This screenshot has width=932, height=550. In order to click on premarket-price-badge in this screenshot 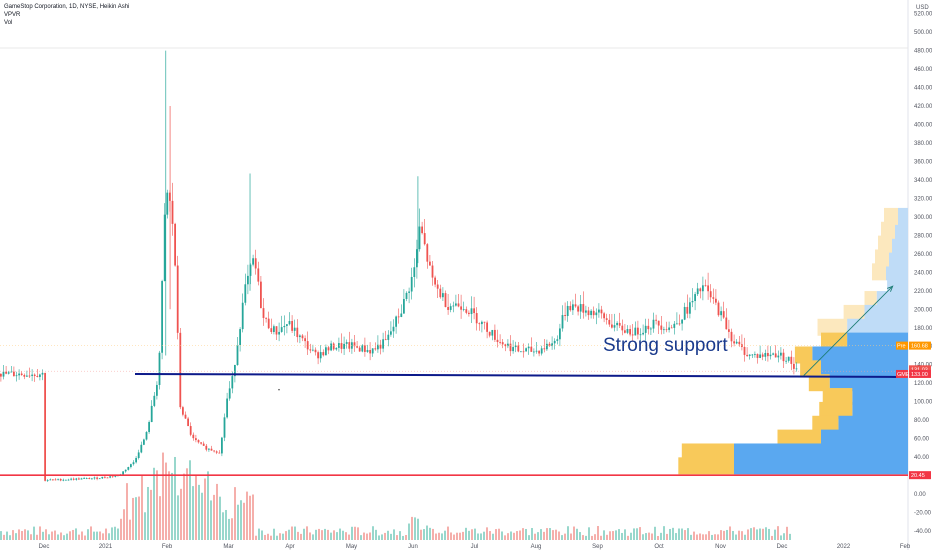, I will do `click(920, 345)`.